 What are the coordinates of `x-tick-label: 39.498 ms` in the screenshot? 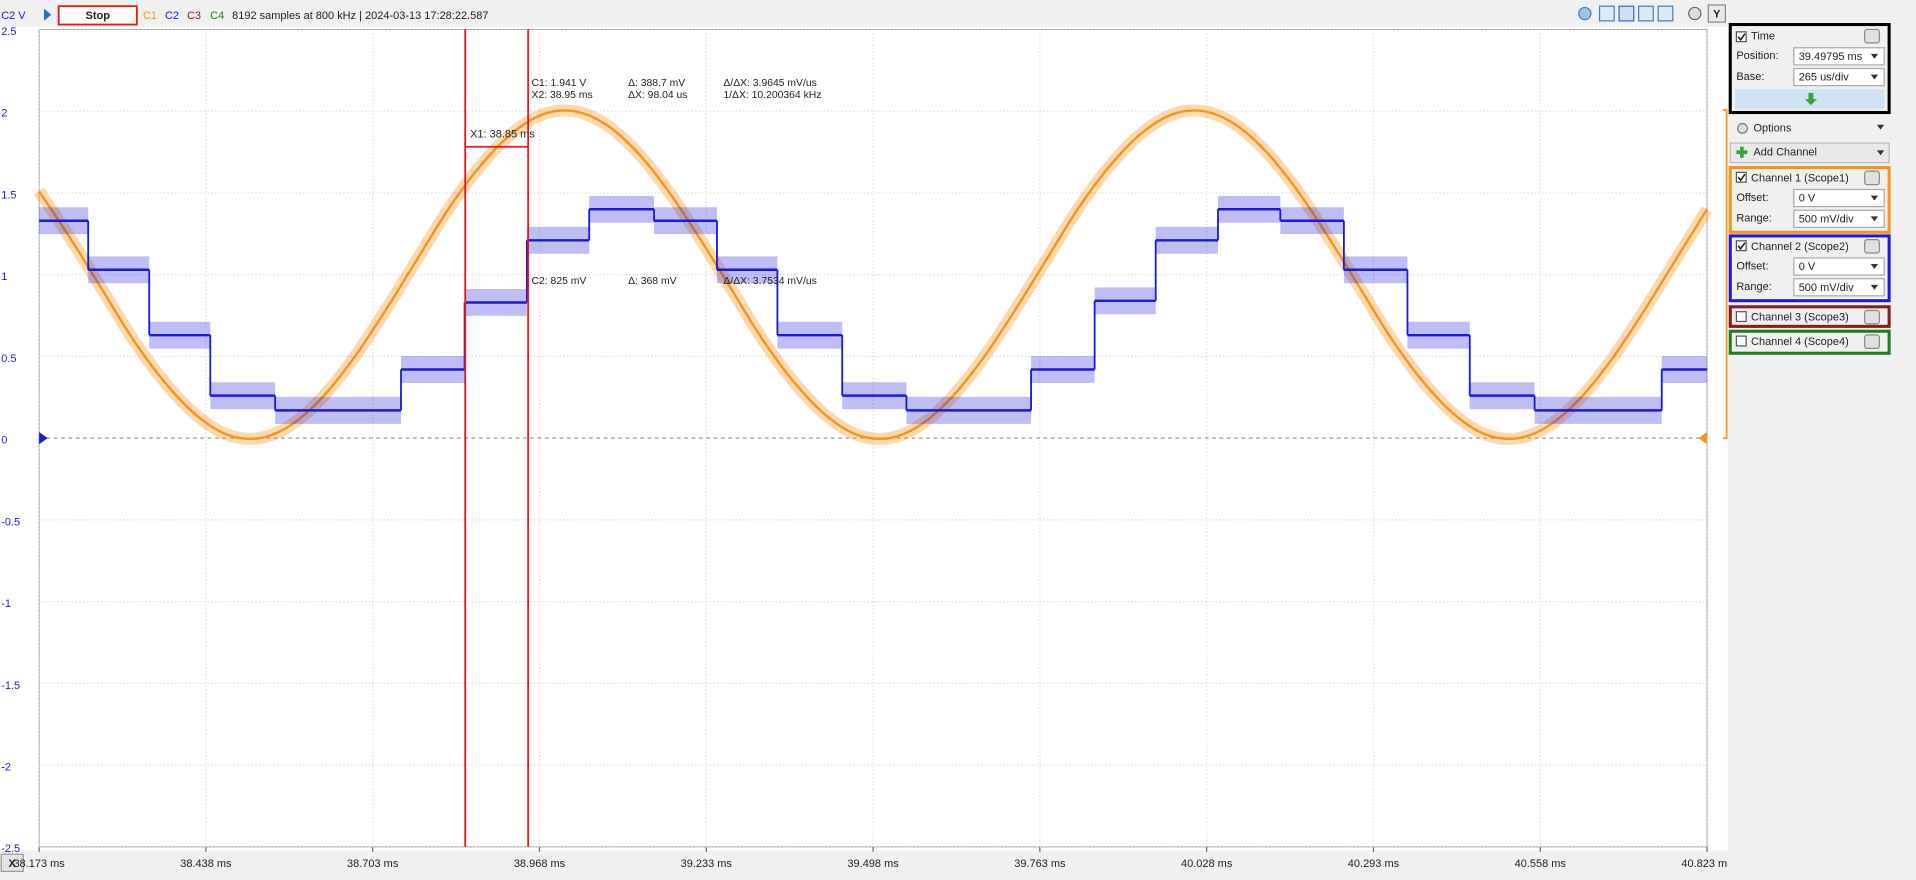 It's located at (873, 864).